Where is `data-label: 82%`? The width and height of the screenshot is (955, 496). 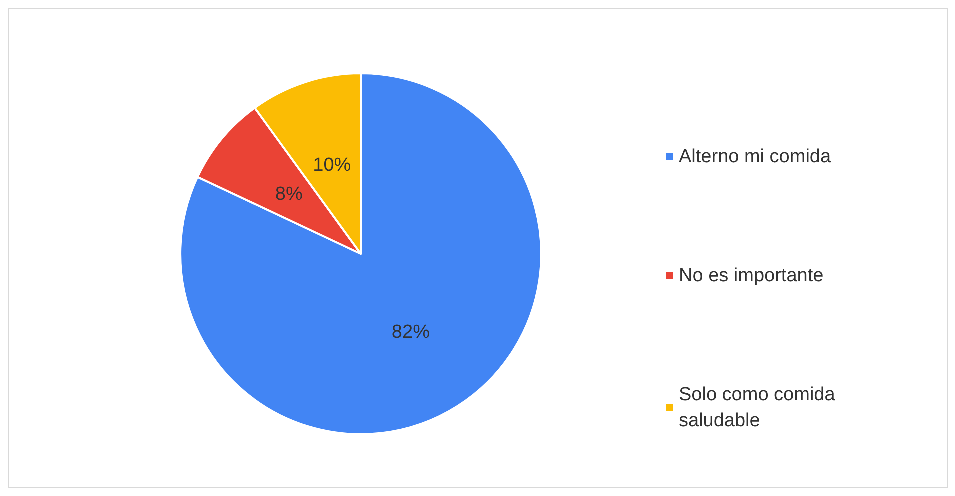
data-label: 82% is located at coordinates (411, 333).